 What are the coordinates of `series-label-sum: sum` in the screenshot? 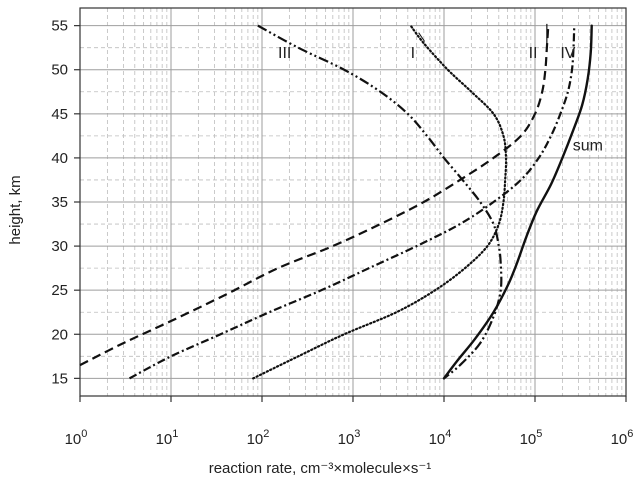 It's located at (588, 146).